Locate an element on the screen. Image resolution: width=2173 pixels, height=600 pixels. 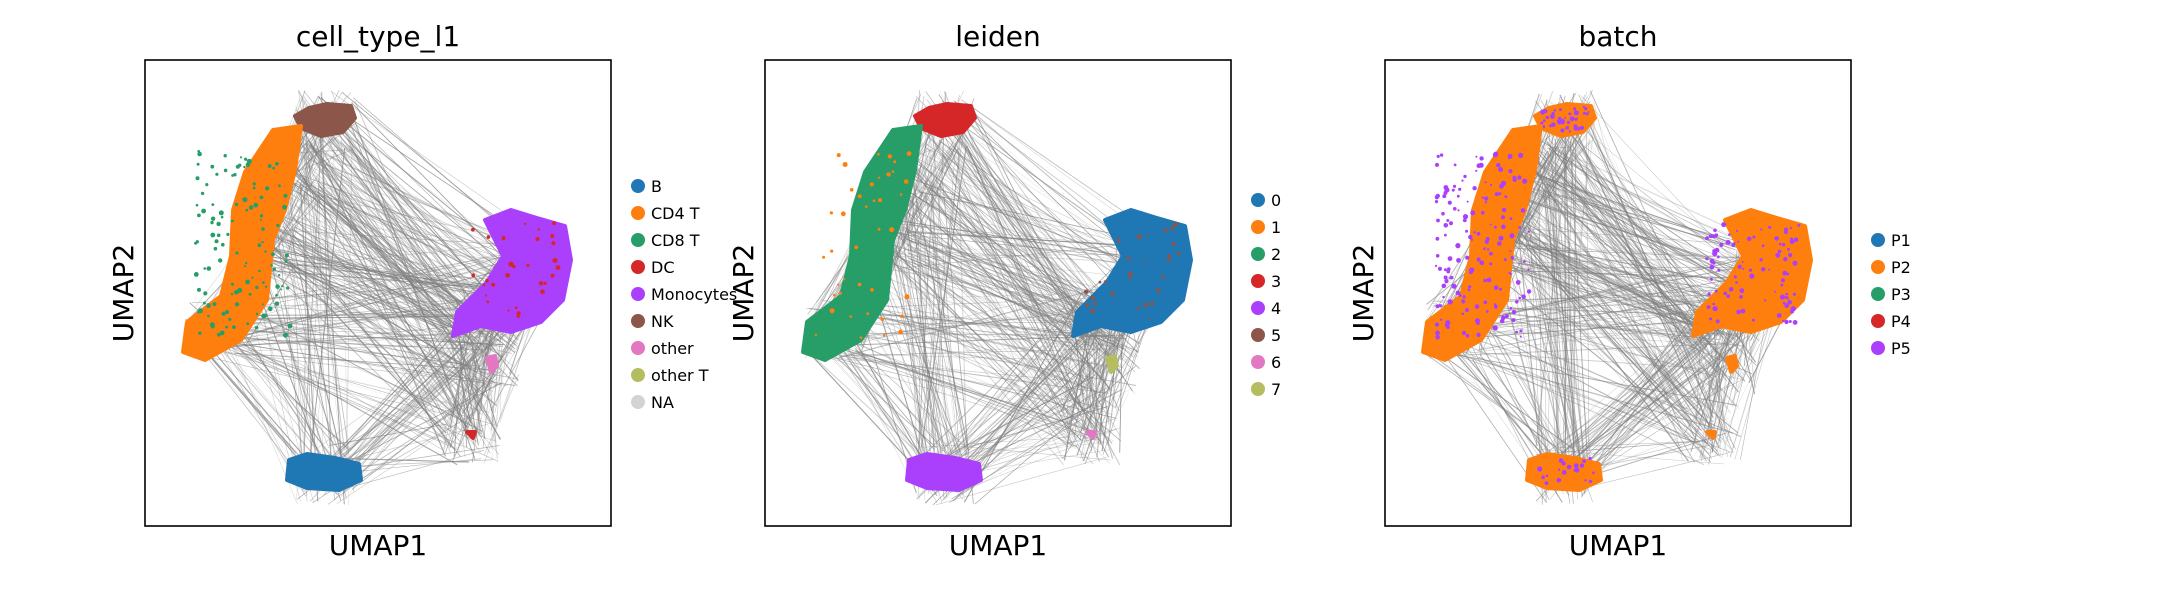
legend: 0 1 2 3 4 5 6 7 is located at coordinates (1266, 295).